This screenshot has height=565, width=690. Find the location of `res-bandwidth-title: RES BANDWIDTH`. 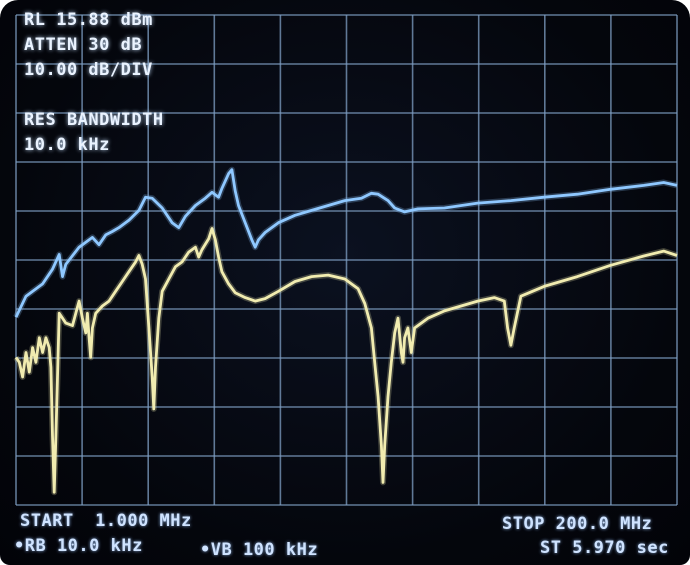

res-bandwidth-title: RES BANDWIDTH is located at coordinates (94, 120).